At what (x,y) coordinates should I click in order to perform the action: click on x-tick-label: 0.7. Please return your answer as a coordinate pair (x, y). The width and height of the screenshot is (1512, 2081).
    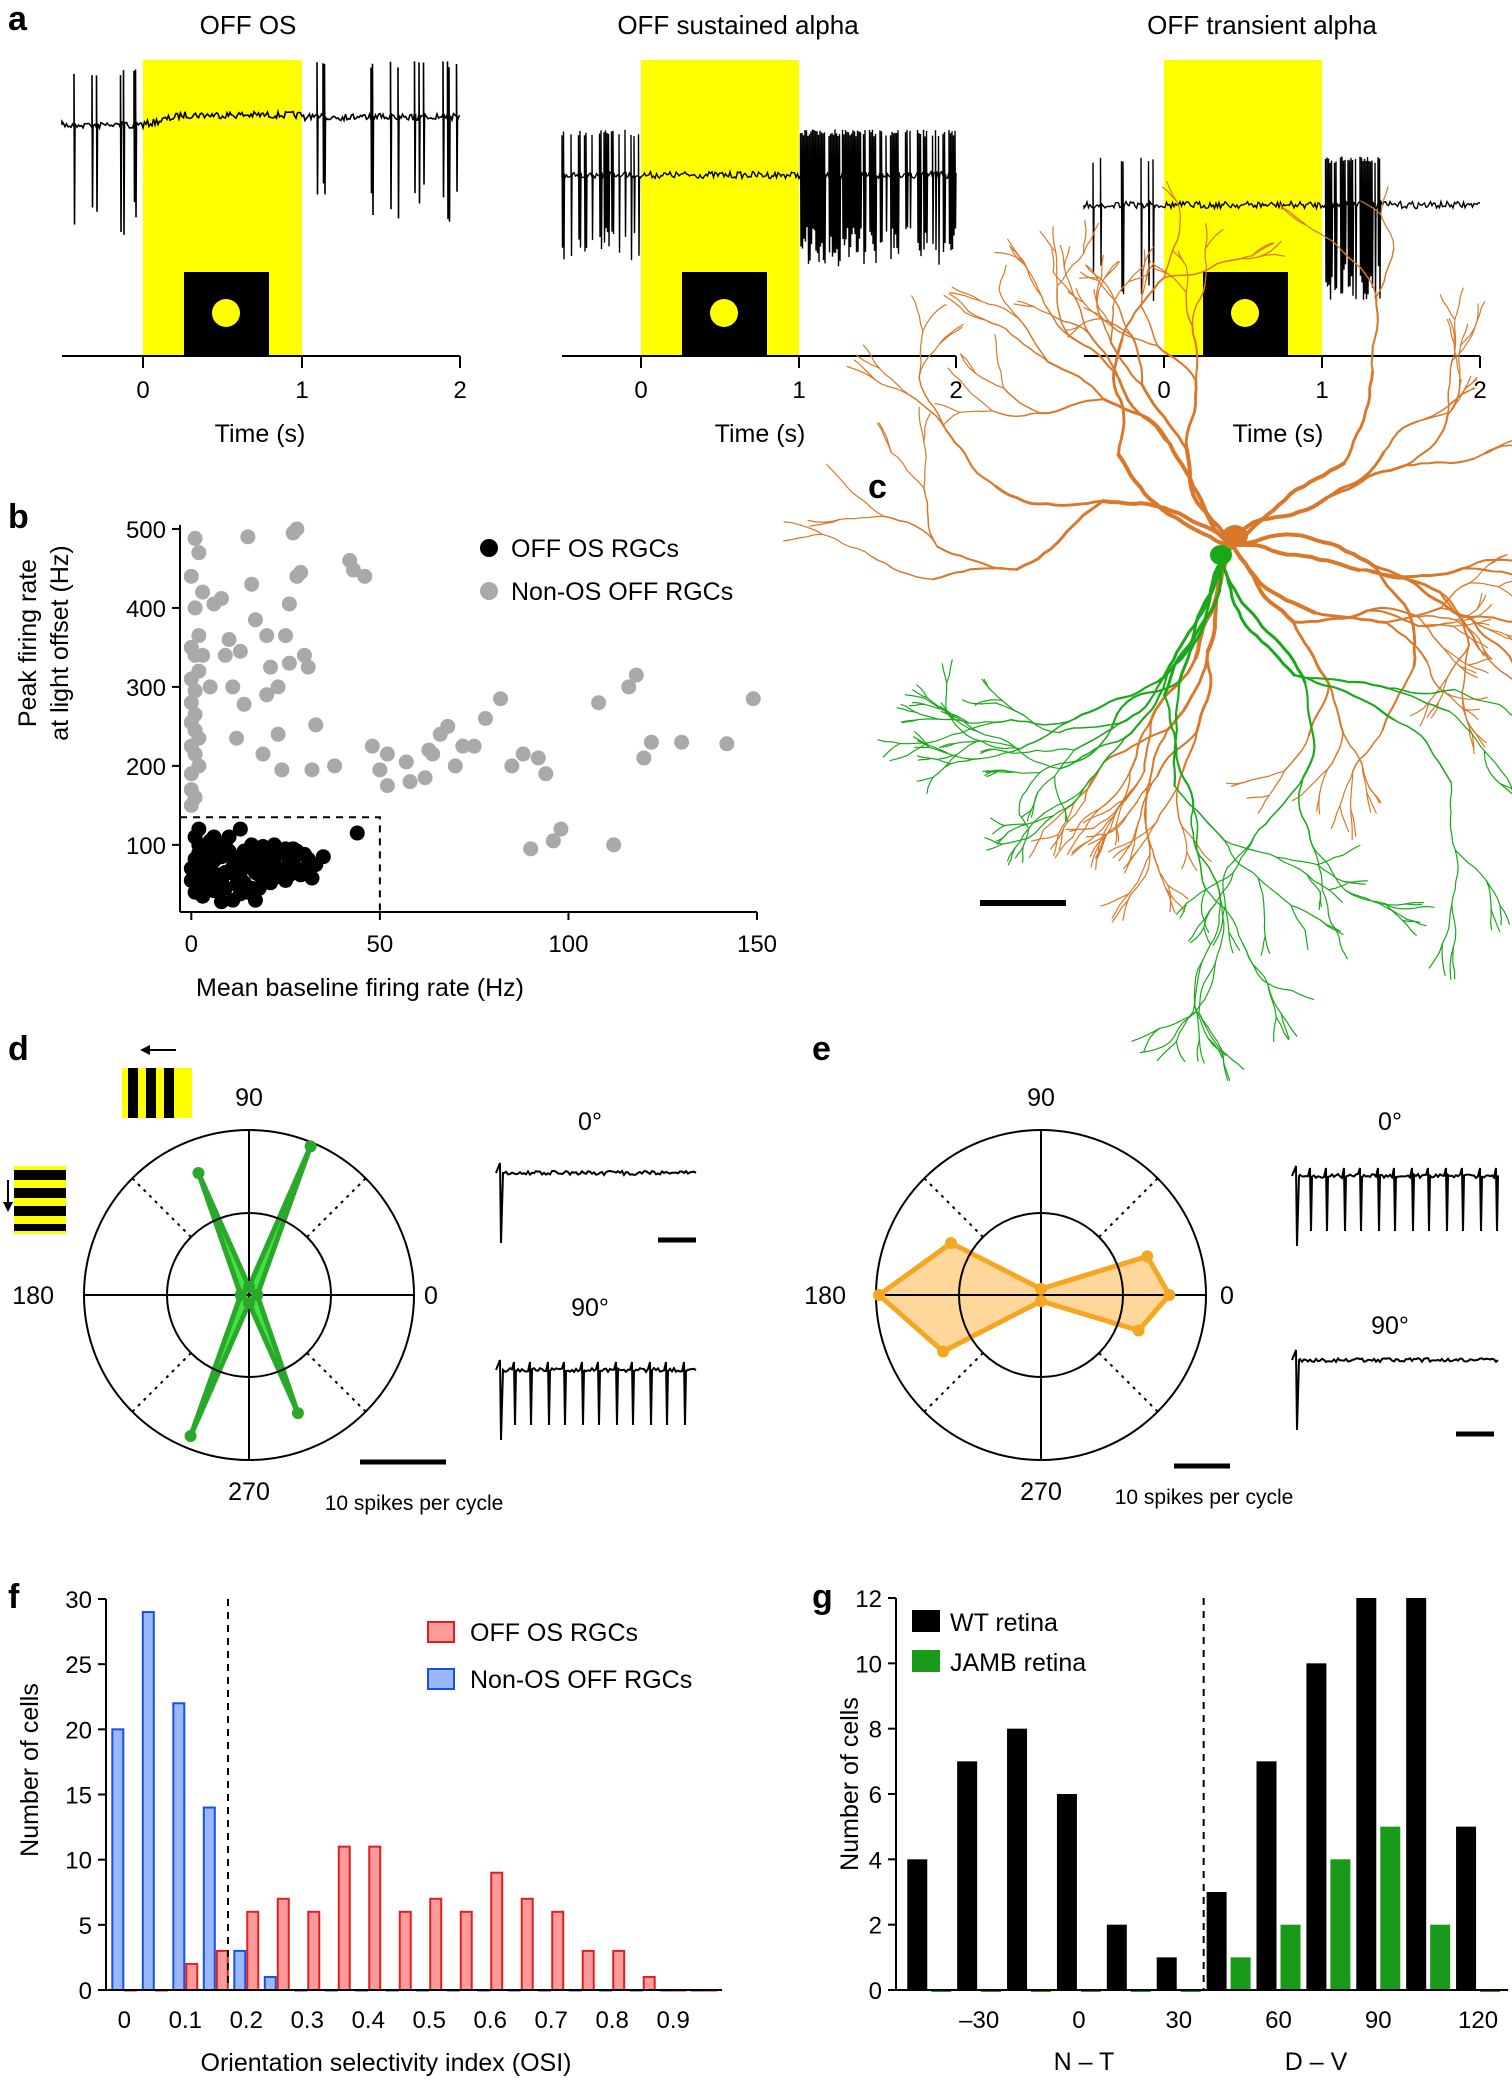
    Looking at the image, I should click on (551, 2020).